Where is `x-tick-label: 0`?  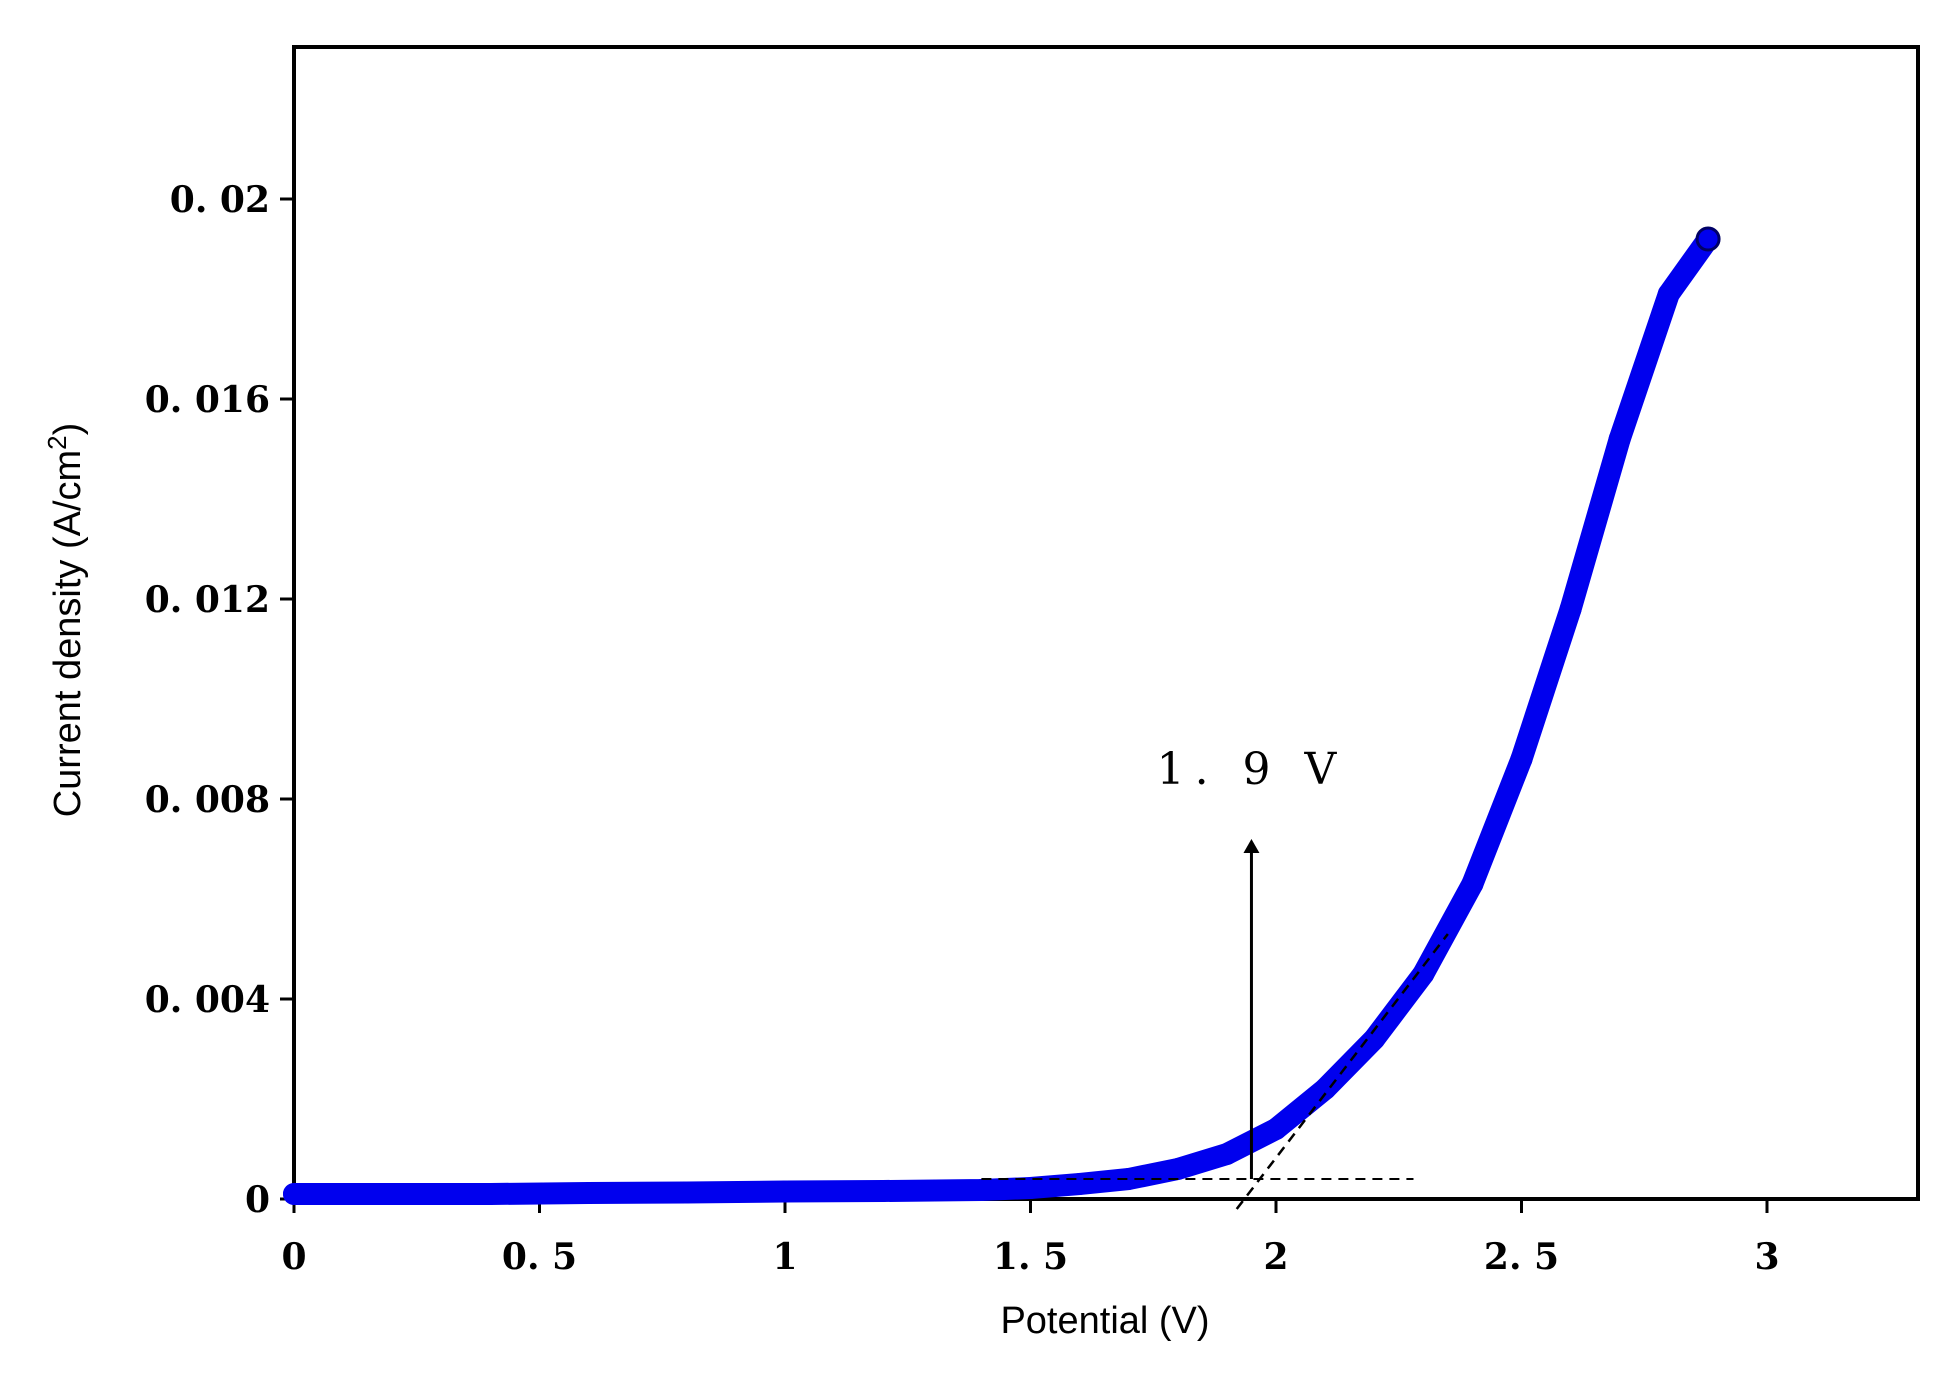
x-tick-label: 0 is located at coordinates (293, 1257).